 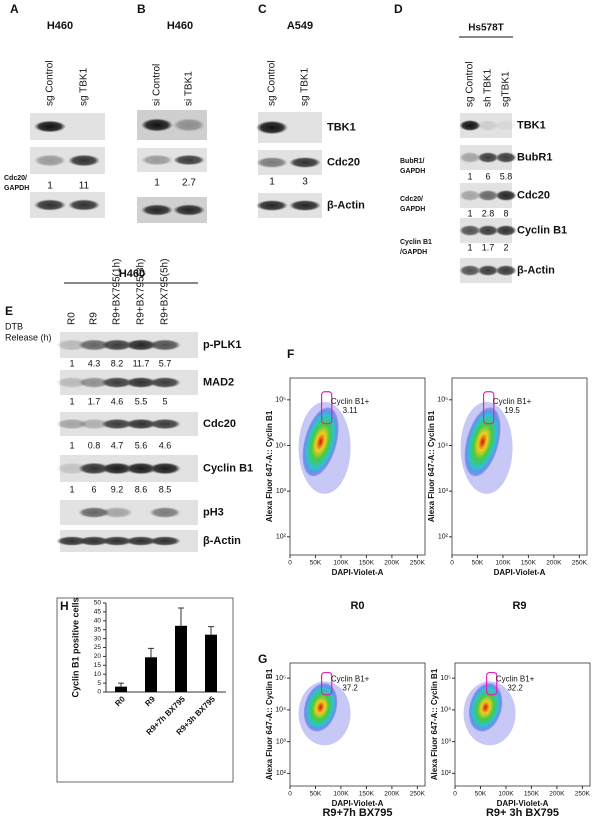 What do you see at coordinates (117, 445) in the screenshot?
I see `quant-value: 4.7` at bounding box center [117, 445].